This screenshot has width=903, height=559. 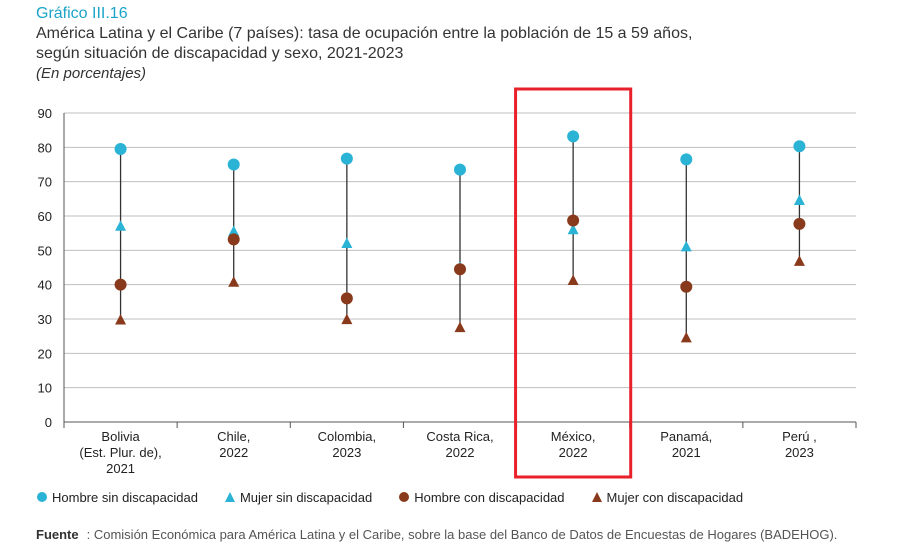 What do you see at coordinates (686, 436) in the screenshot?
I see `x-category-label: Panamá,` at bounding box center [686, 436].